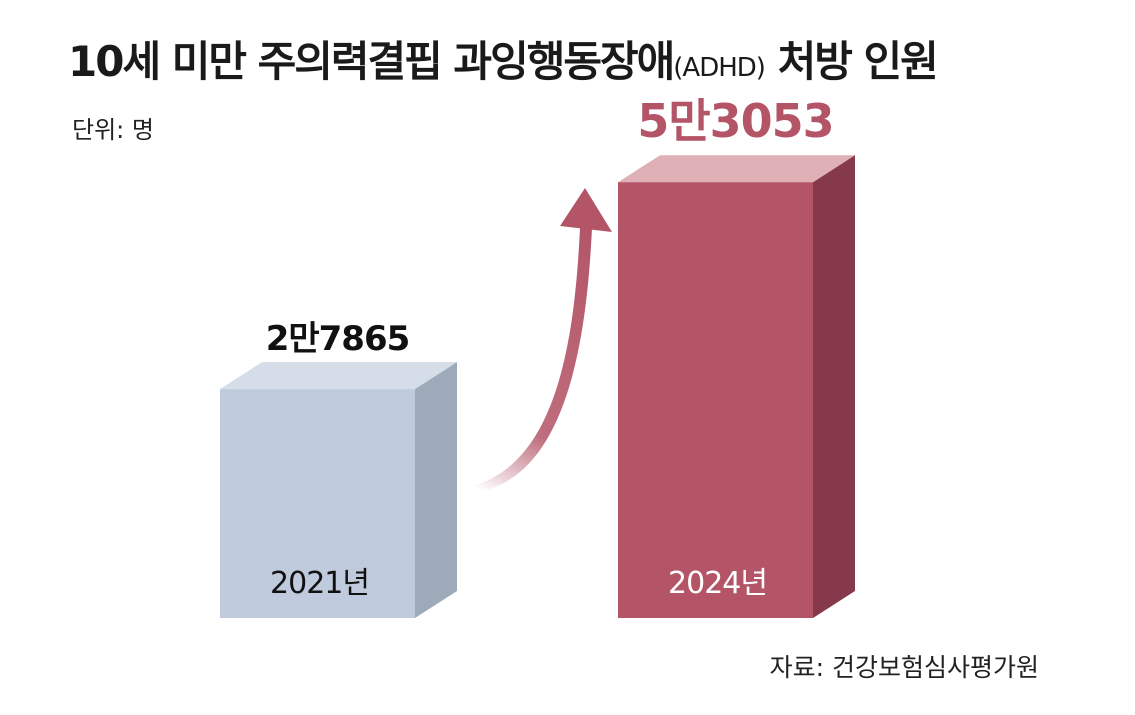 Image resolution: width=1135 pixels, height=715 pixels. Describe the element at coordinates (533, 360) in the screenshot. I see `growth-arrow` at that location.